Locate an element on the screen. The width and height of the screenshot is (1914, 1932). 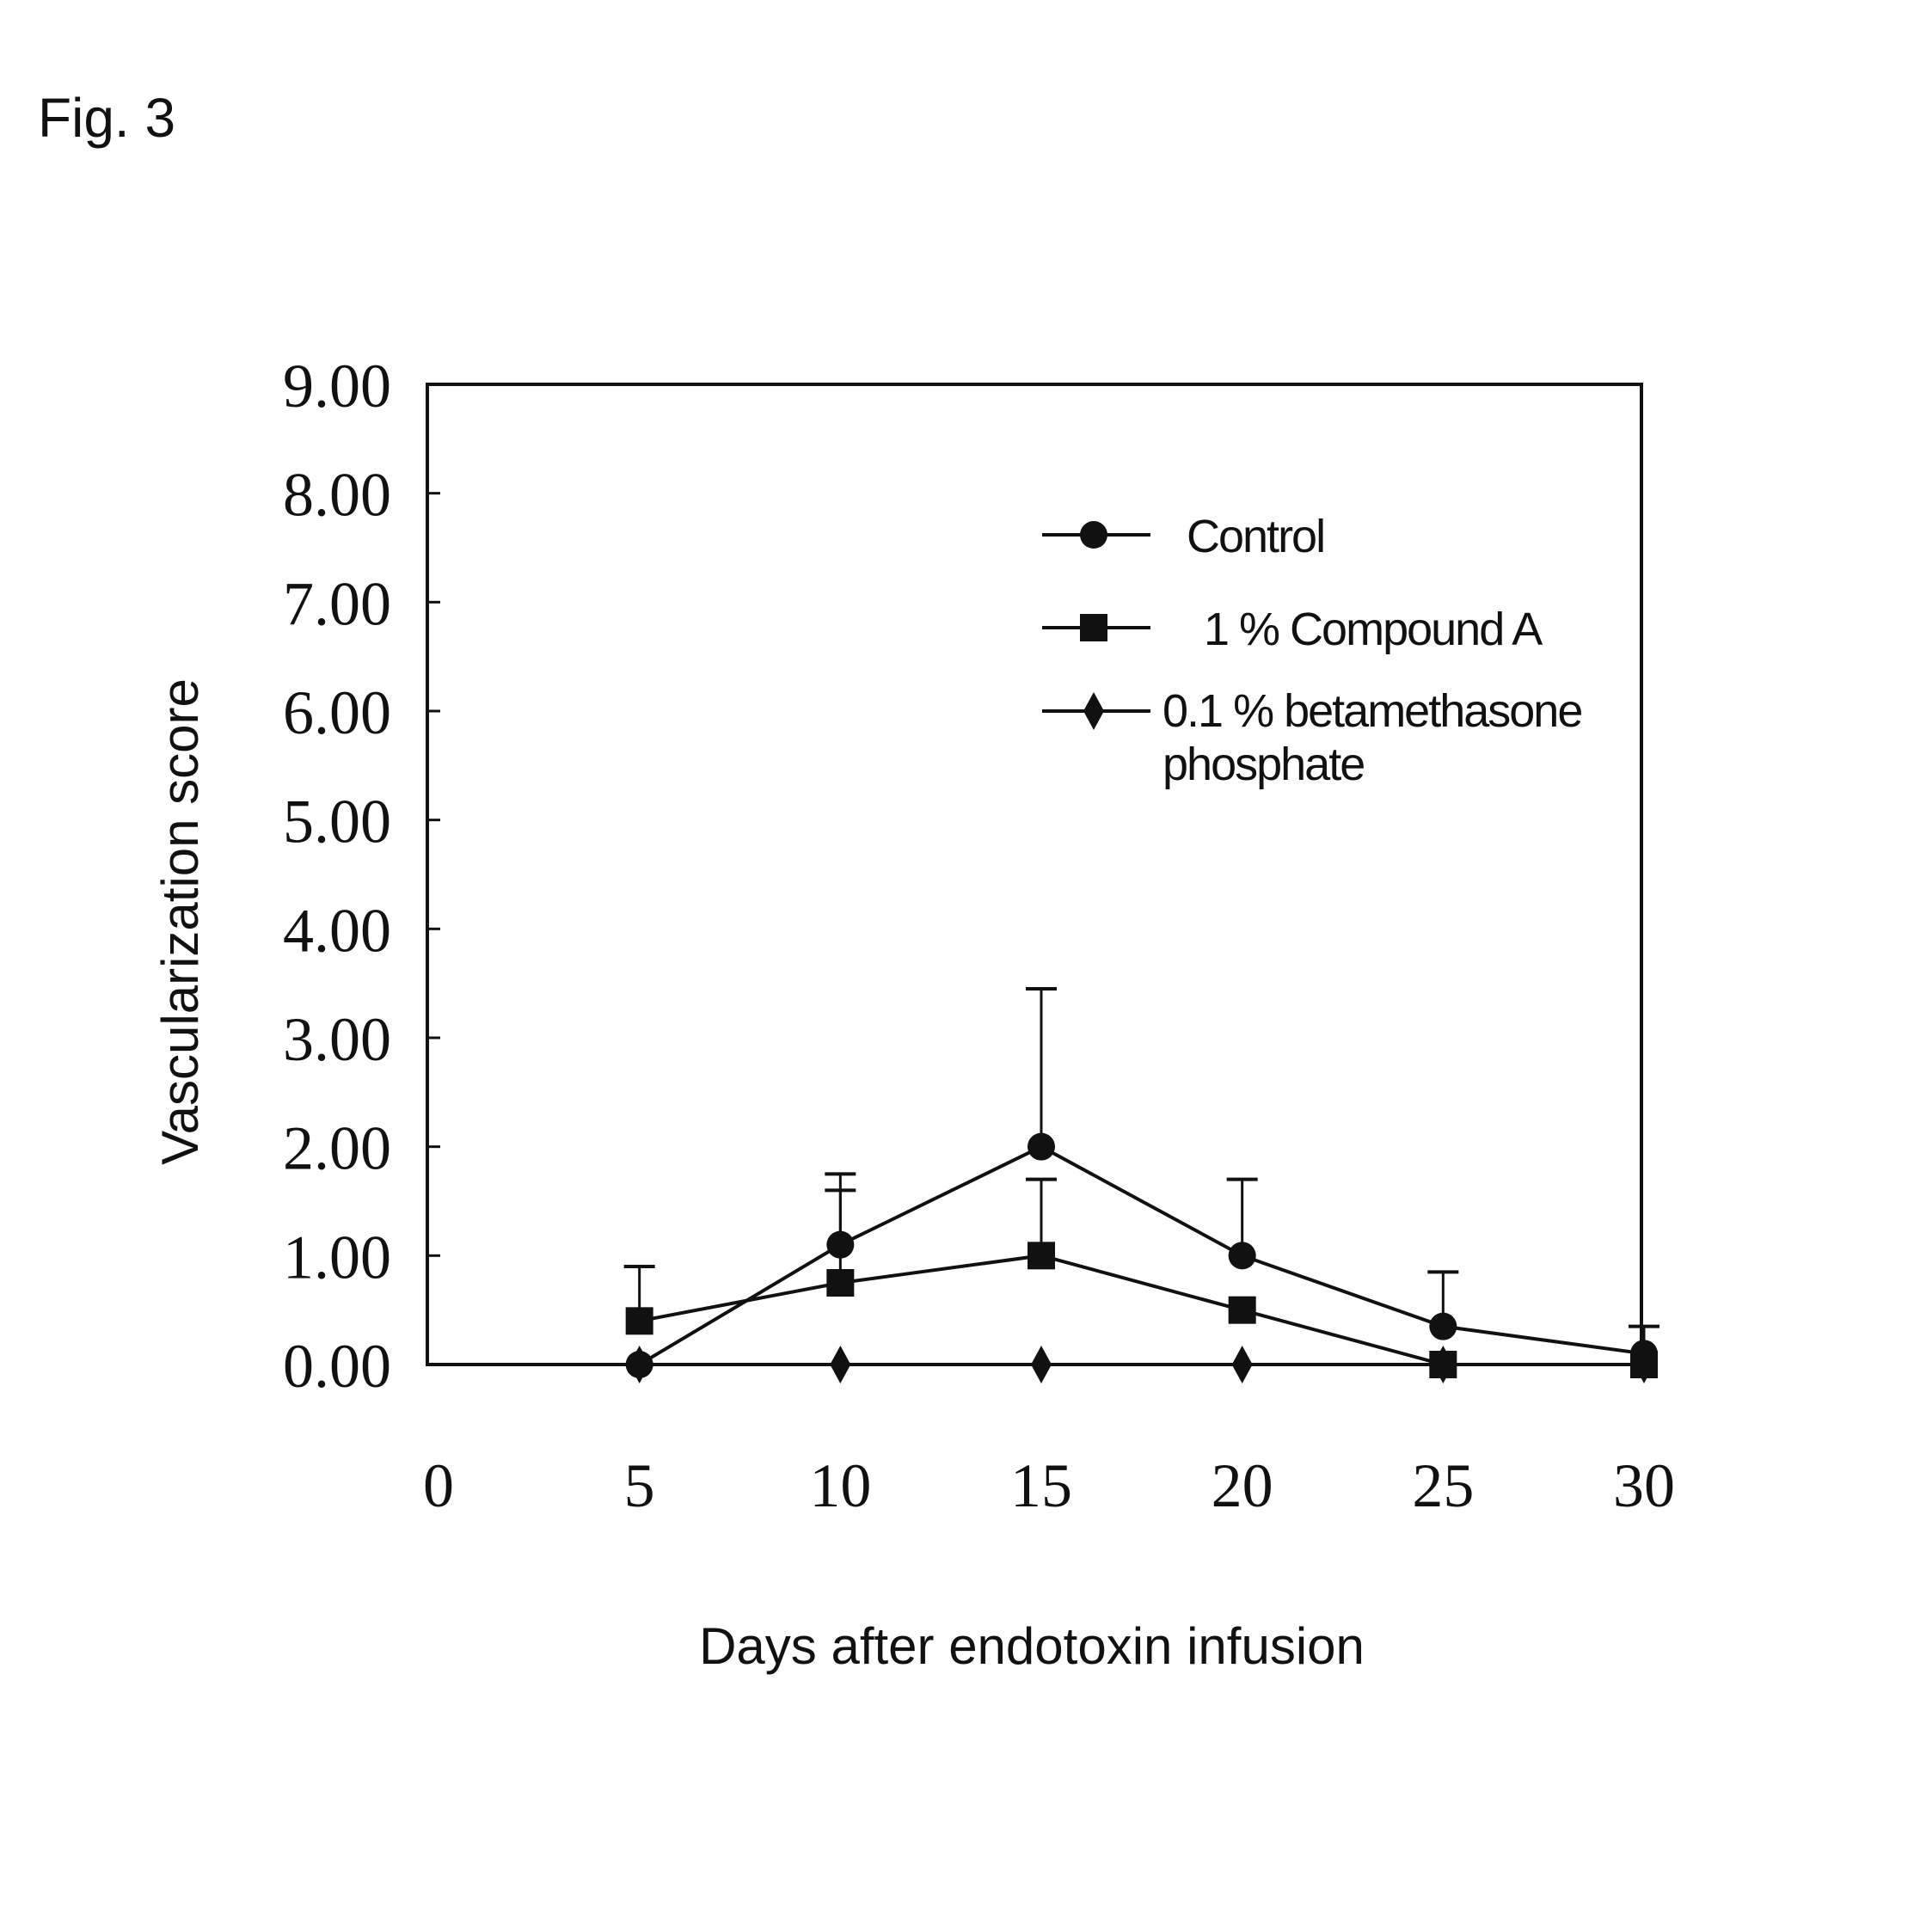
legend-label: 1 % Compound A is located at coordinates (1373, 629).